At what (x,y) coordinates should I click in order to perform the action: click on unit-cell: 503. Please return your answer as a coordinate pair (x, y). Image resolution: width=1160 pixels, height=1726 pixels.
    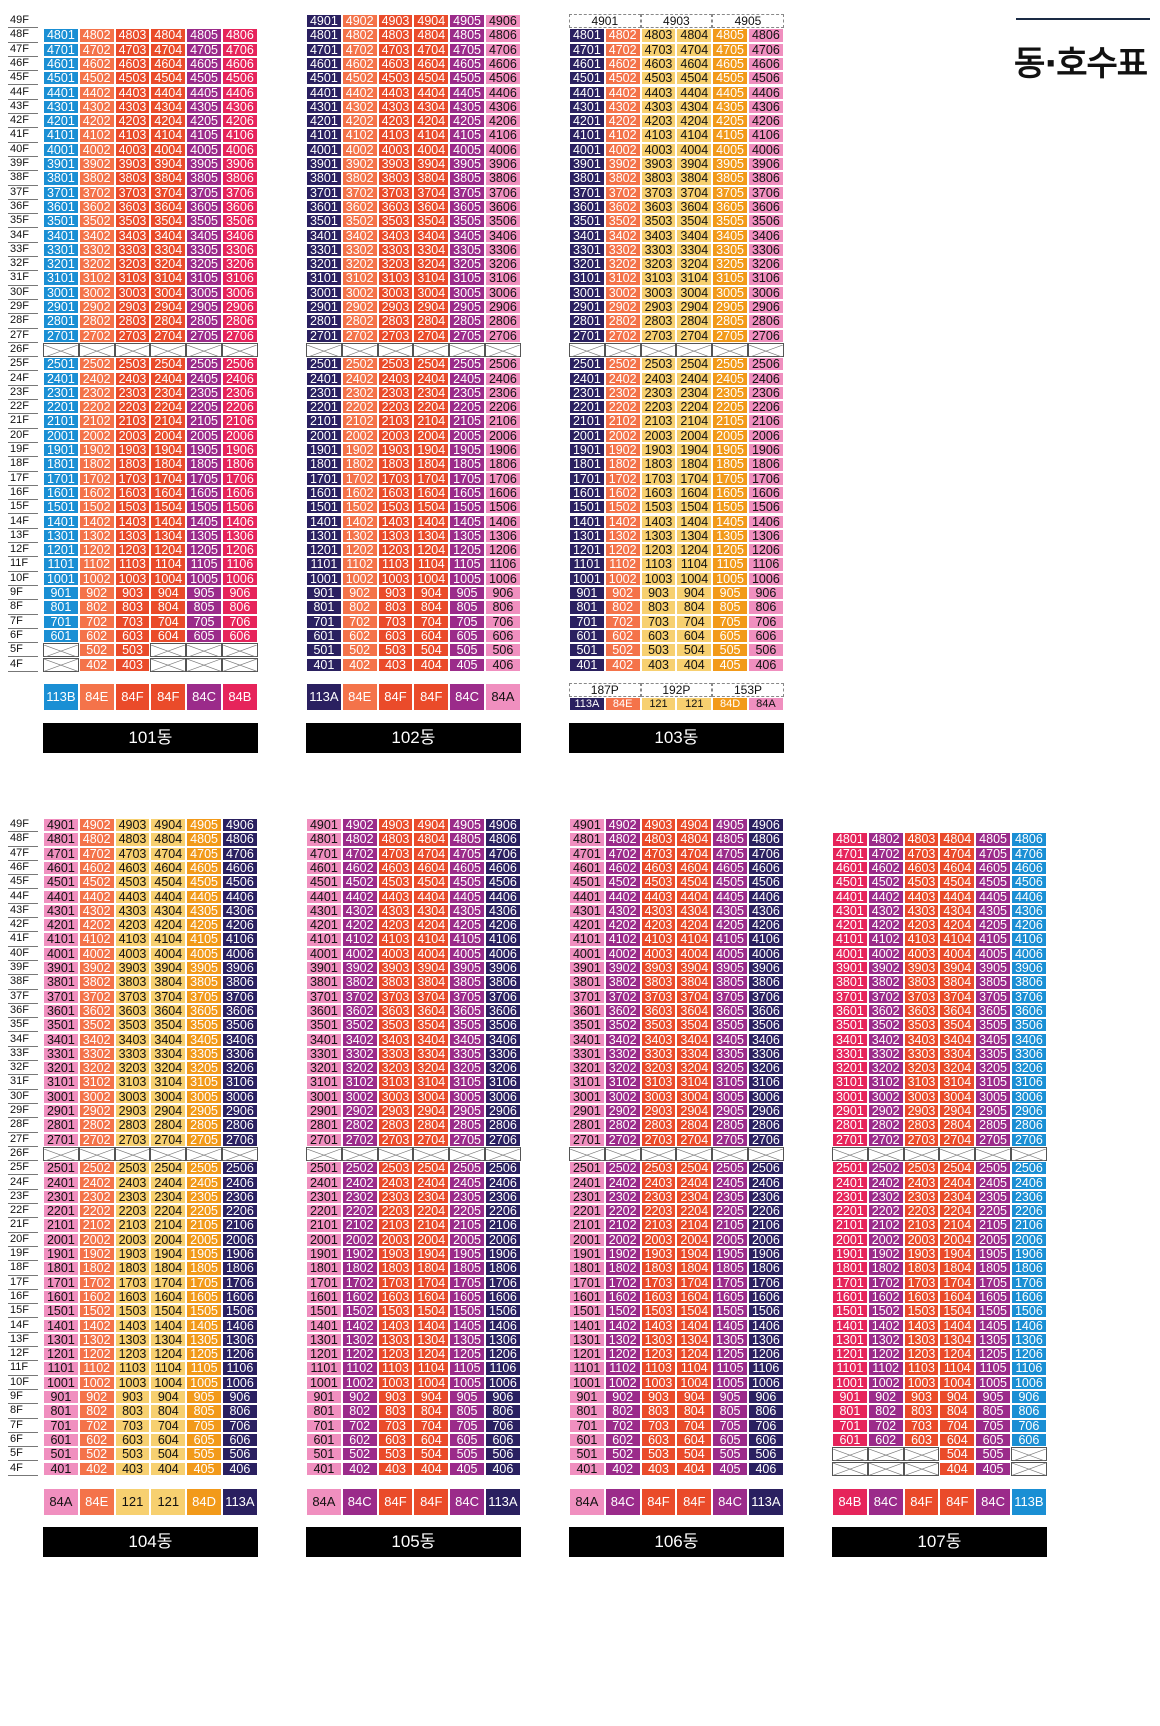
    Looking at the image, I should click on (658, 650).